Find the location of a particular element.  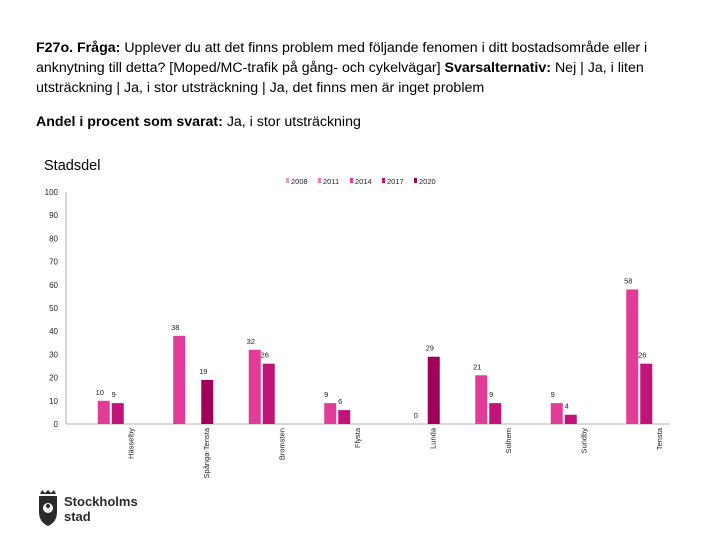

y-tick-label: 30 is located at coordinates (53, 354).